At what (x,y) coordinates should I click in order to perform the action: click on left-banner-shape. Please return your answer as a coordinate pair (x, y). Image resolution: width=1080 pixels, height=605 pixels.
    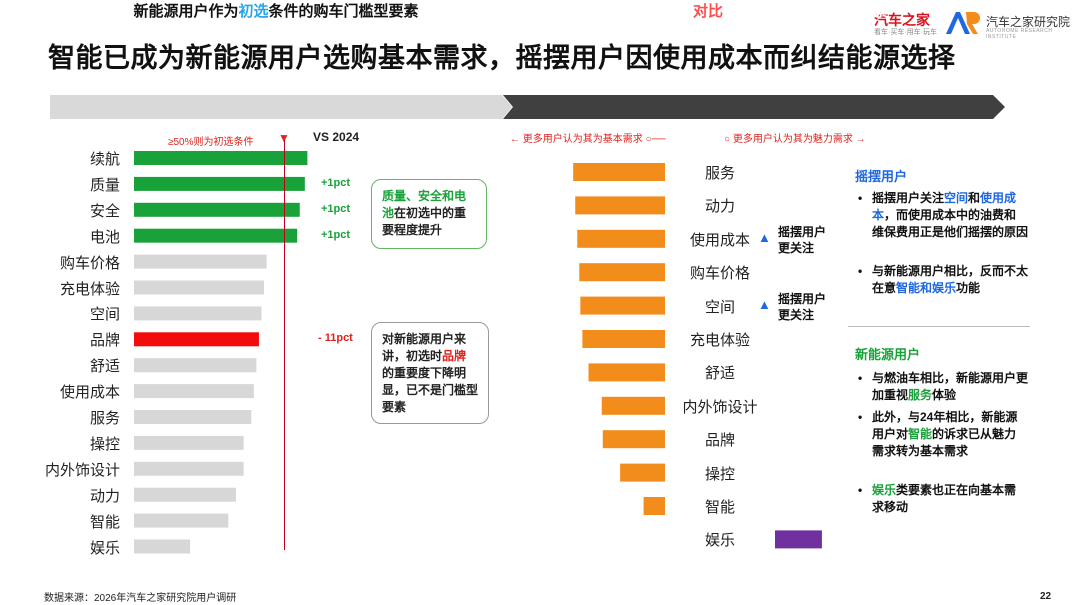
    Looking at the image, I should click on (281, 107).